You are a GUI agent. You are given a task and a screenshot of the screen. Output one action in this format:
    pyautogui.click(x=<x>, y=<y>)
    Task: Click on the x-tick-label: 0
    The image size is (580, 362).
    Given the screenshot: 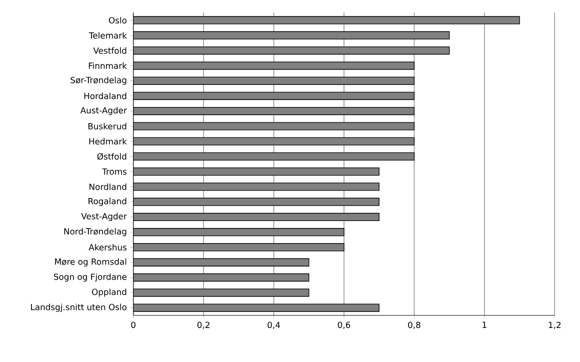 What is the action you would take?
    pyautogui.click(x=133, y=325)
    